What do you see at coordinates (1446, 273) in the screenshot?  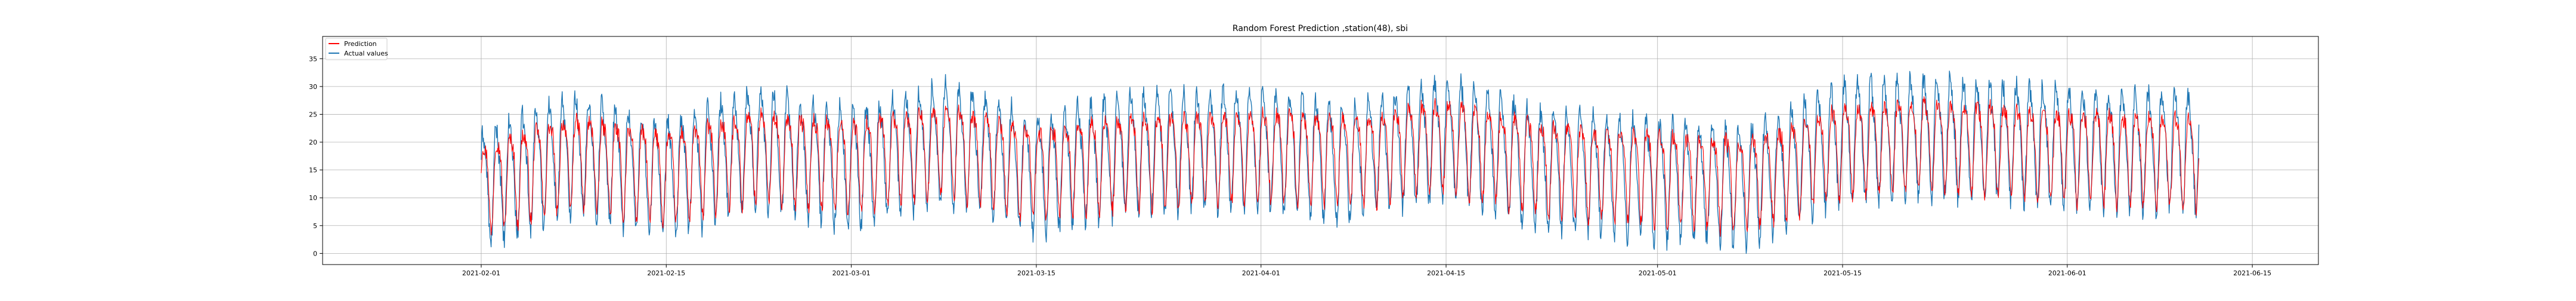 I see `x-tick-label: 2021-04-15` at bounding box center [1446, 273].